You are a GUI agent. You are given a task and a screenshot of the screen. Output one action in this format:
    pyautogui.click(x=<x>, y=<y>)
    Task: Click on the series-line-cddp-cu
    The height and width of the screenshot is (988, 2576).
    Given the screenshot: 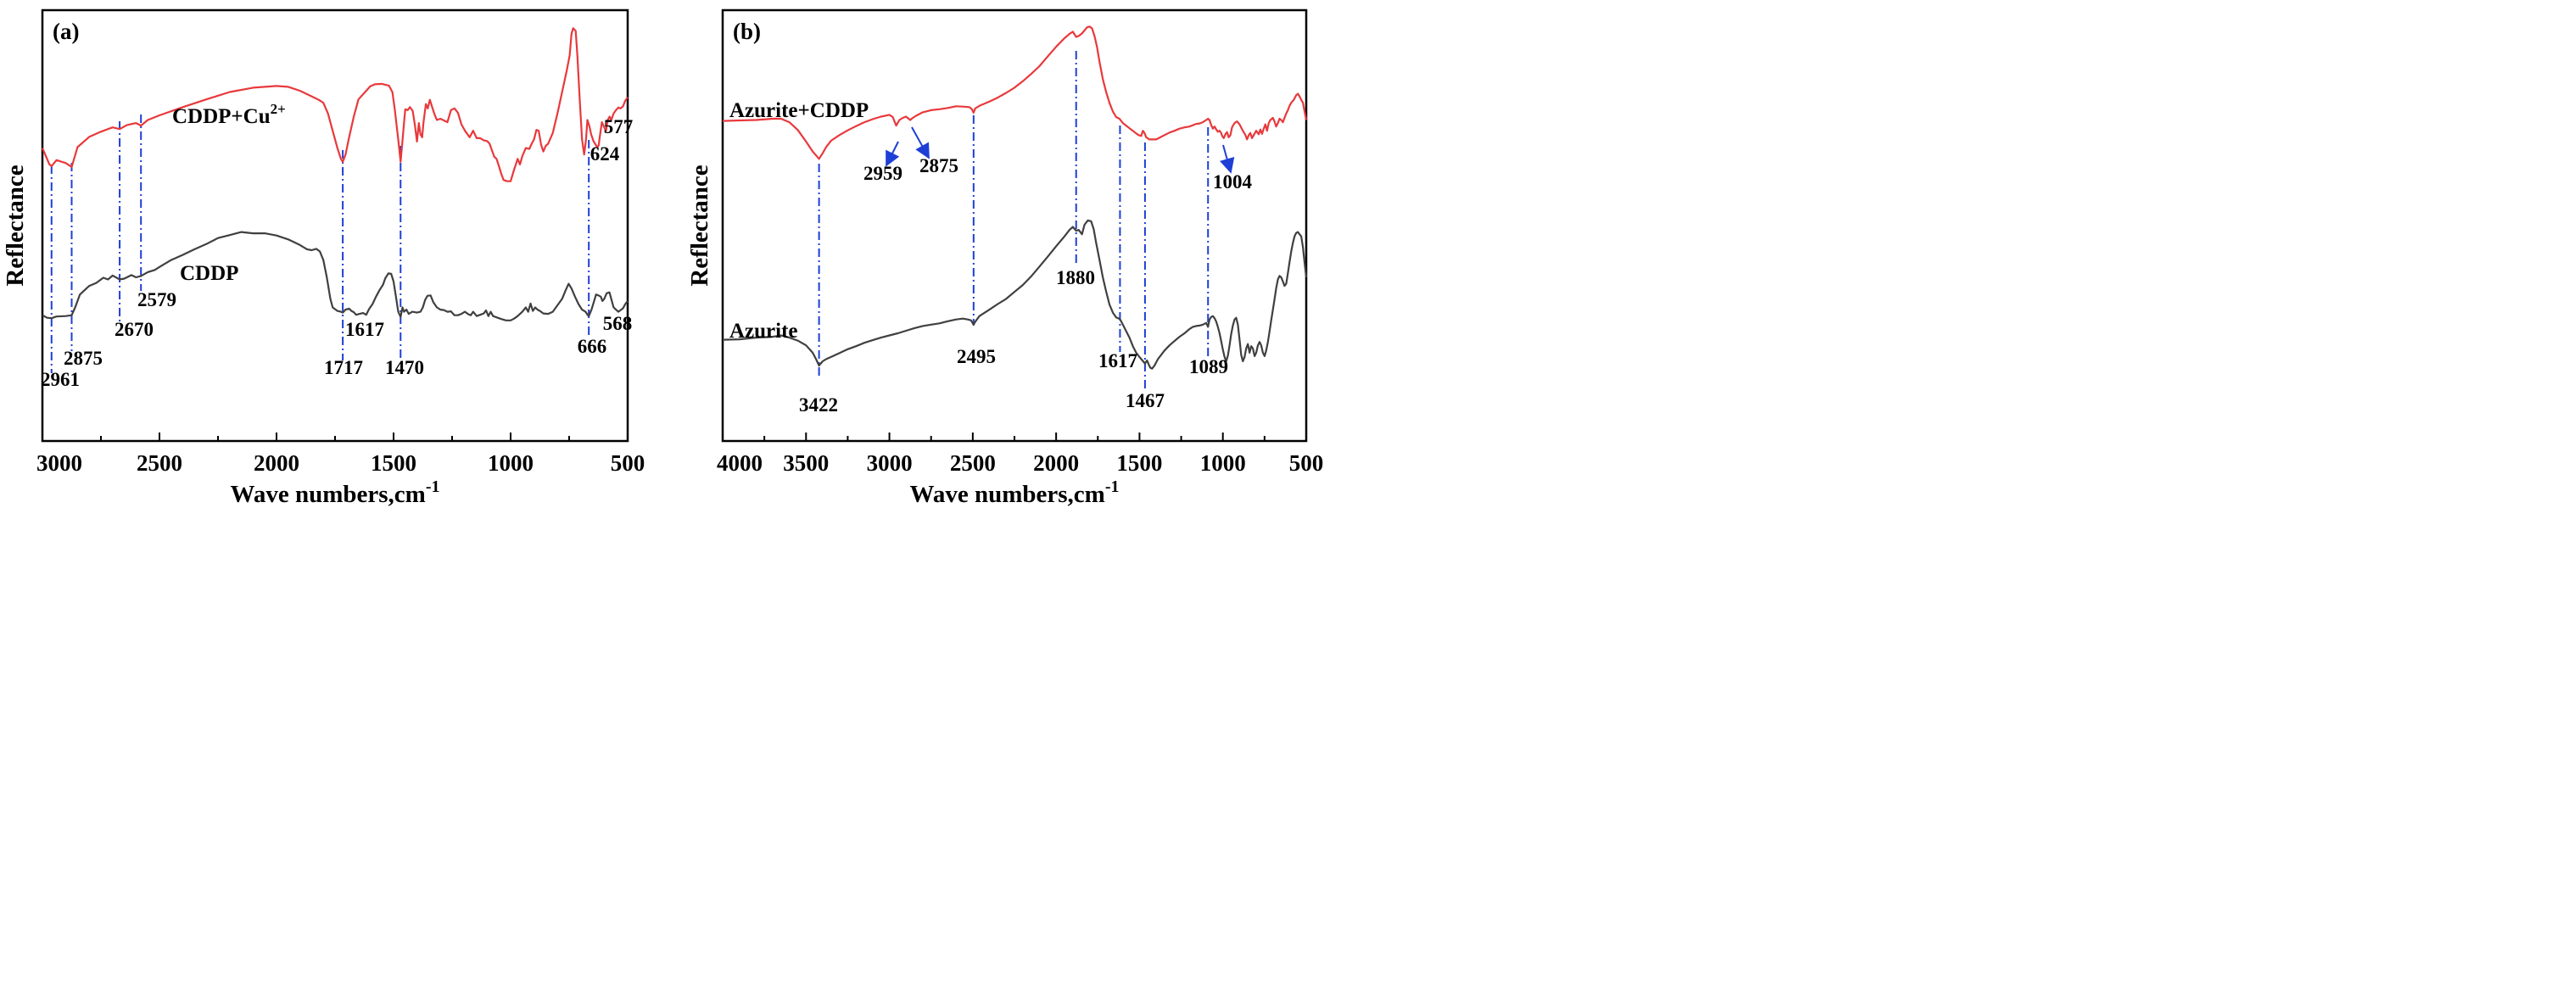 What is the action you would take?
    pyautogui.click(x=335, y=104)
    